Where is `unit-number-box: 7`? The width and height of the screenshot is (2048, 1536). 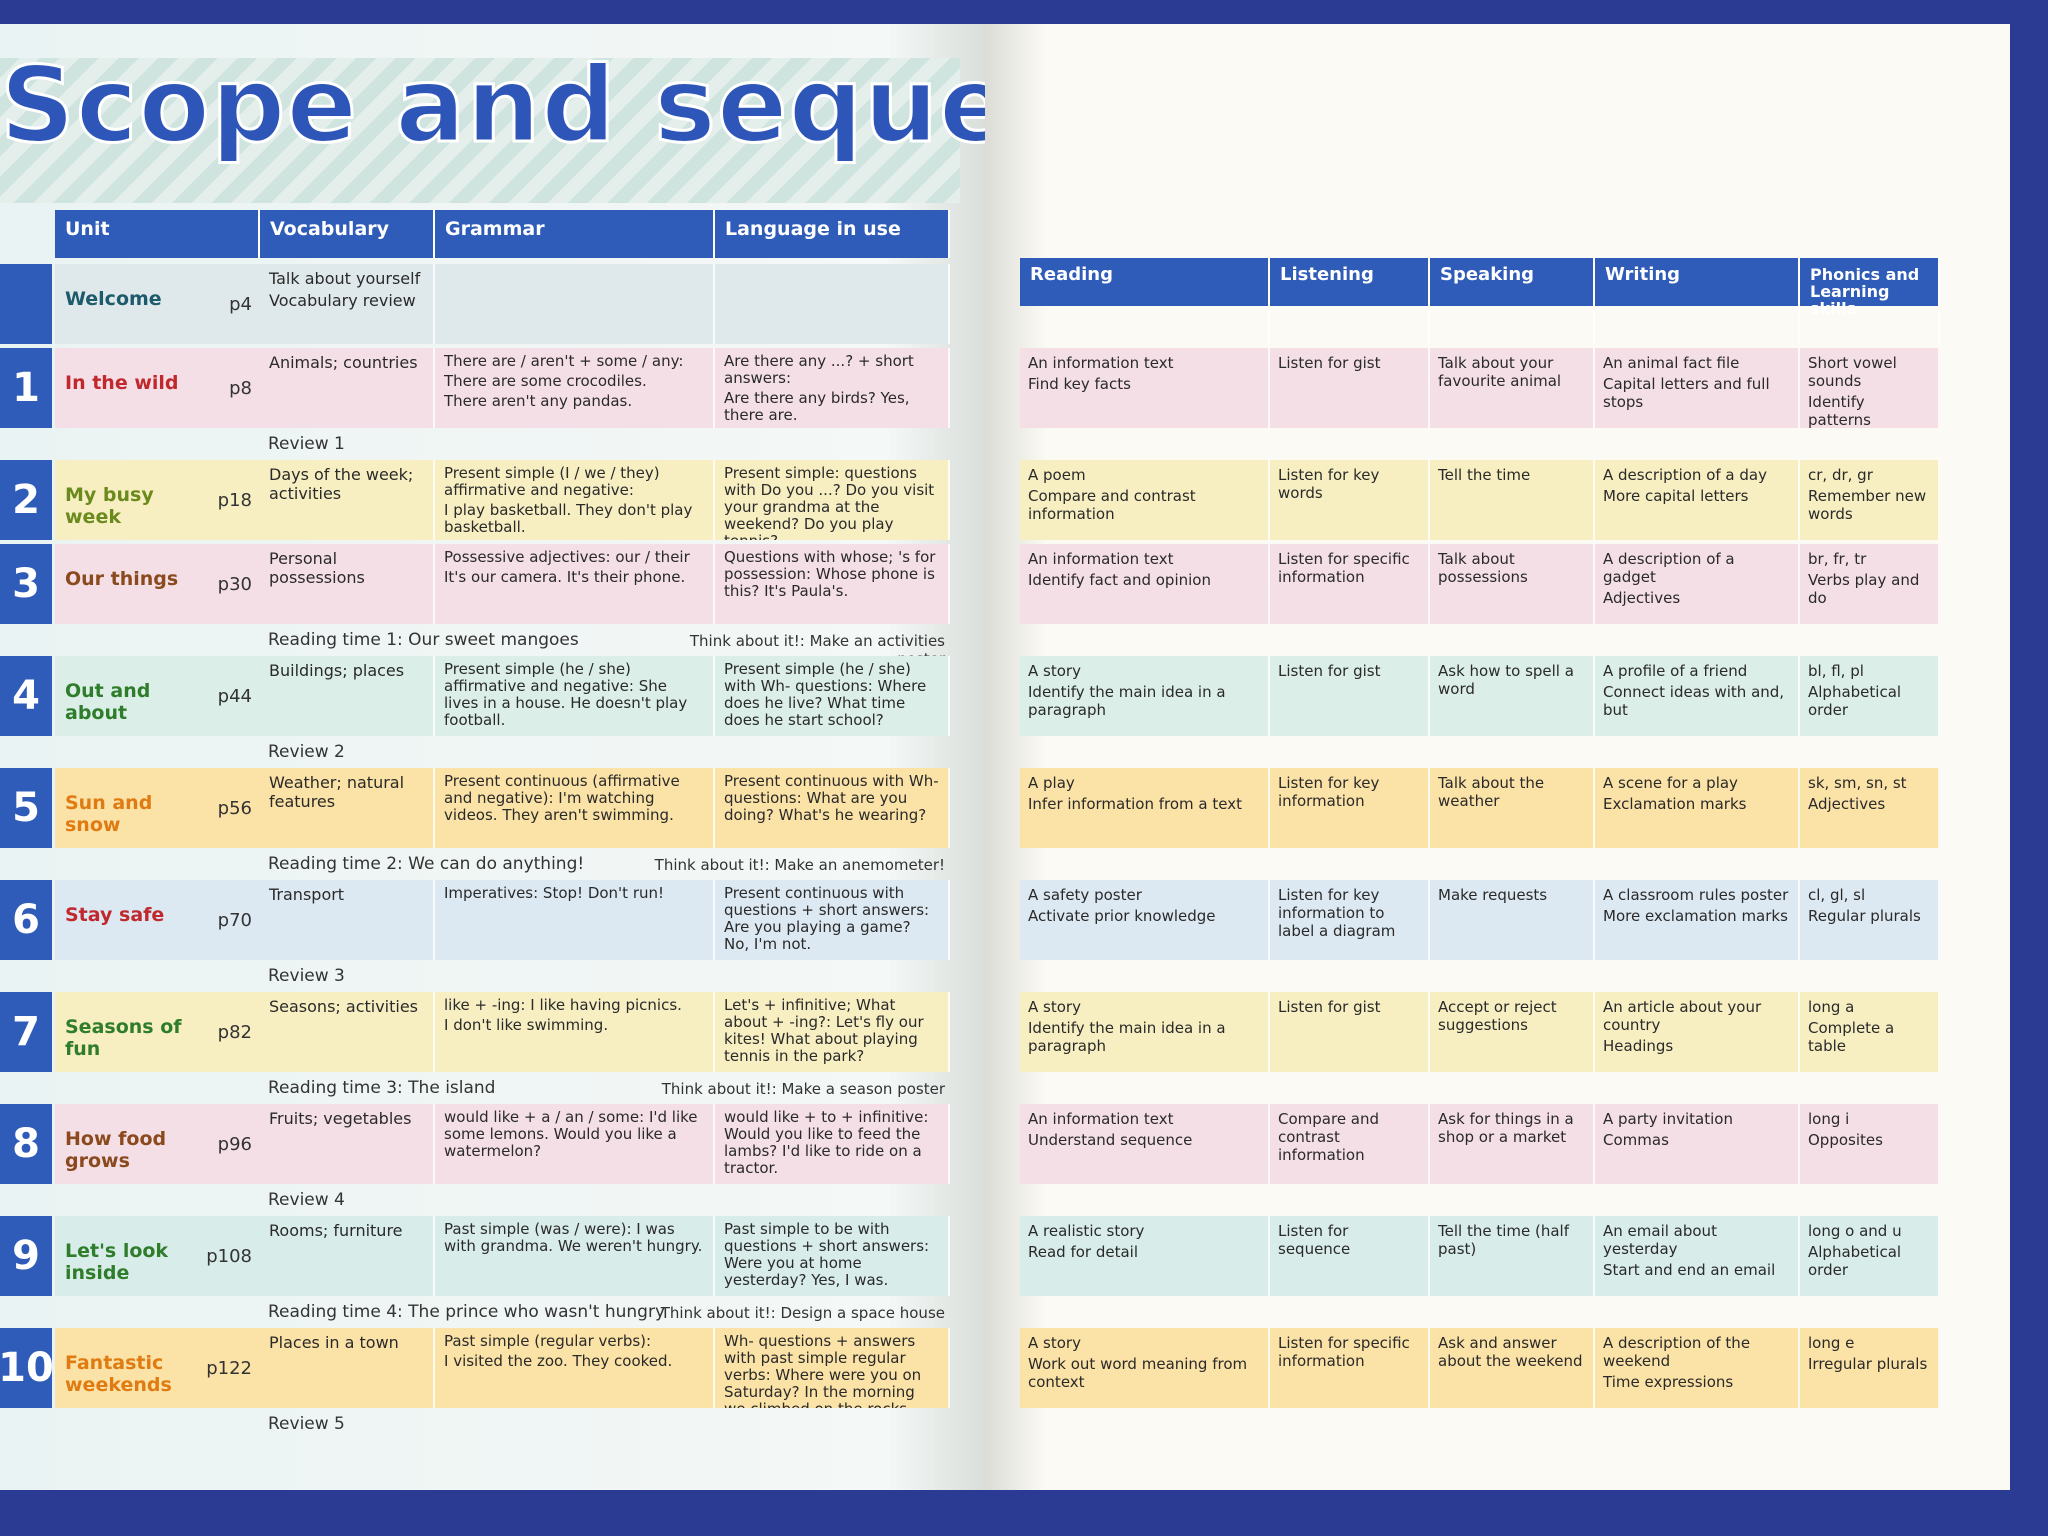
unit-number-box: 7 is located at coordinates (26, 1032).